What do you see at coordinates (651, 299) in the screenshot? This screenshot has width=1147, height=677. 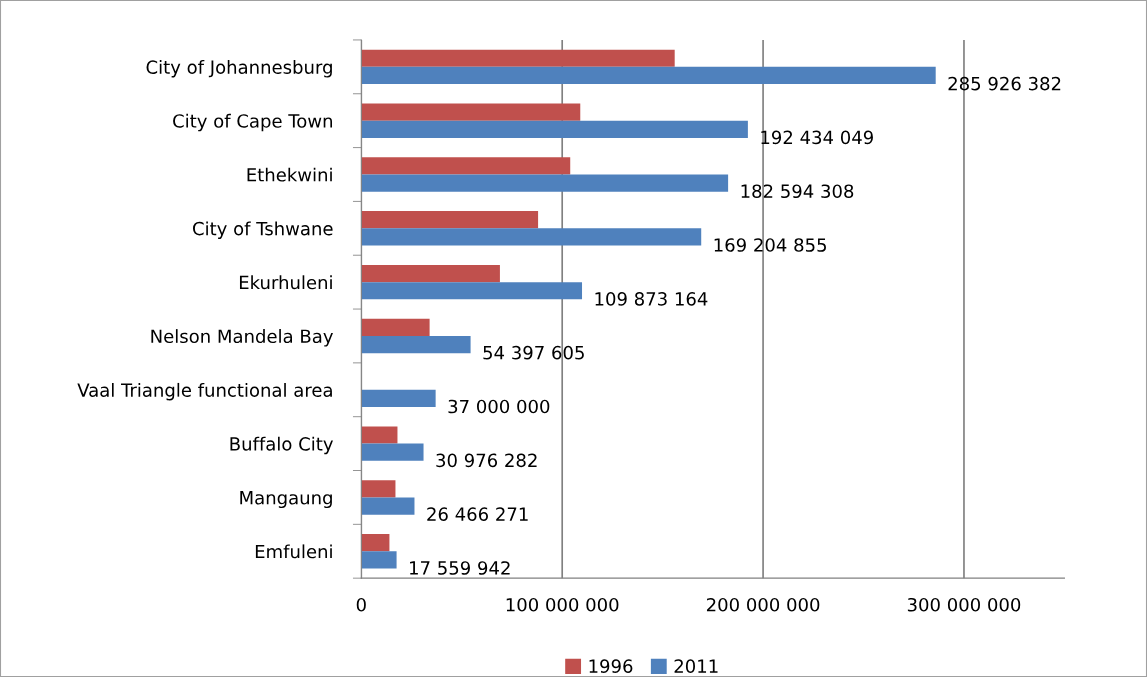 I see `data-label: 109 873 164` at bounding box center [651, 299].